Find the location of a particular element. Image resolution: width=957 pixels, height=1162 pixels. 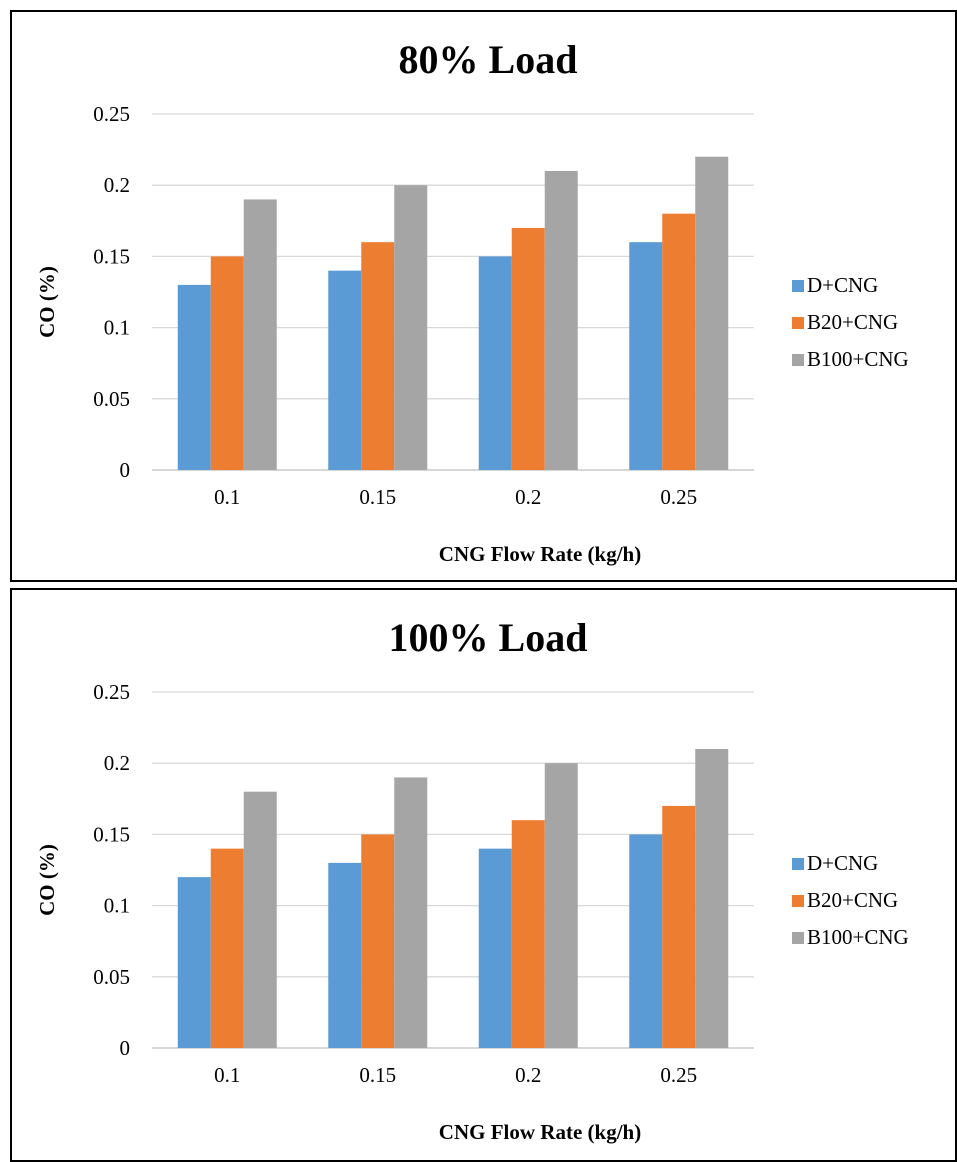

chart-title: 100% Load is located at coordinates (488, 637).